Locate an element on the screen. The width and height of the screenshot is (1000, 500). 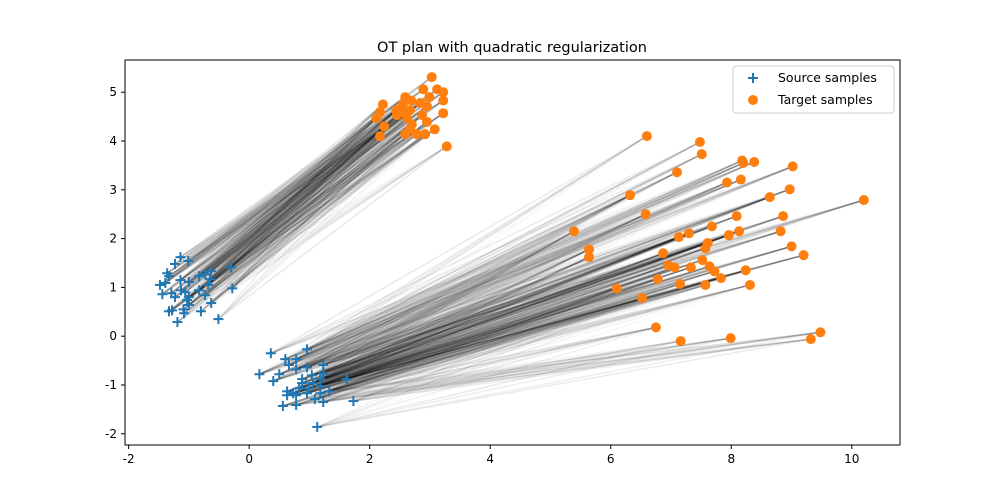
x-tick-label: 10 is located at coordinates (851, 459).